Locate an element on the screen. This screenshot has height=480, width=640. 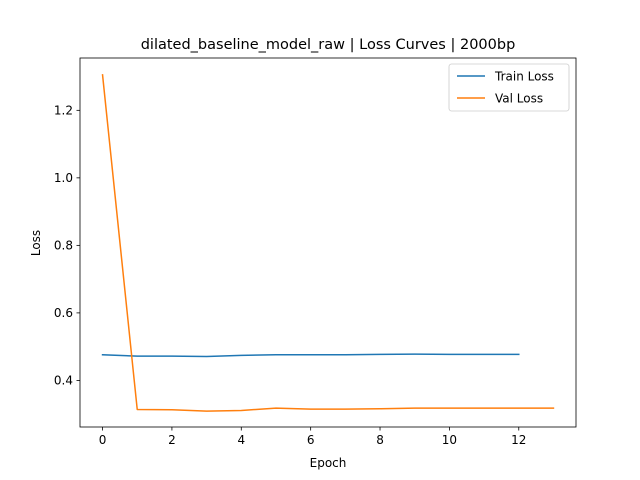
y-tick-label: 0.8 is located at coordinates (63, 246).